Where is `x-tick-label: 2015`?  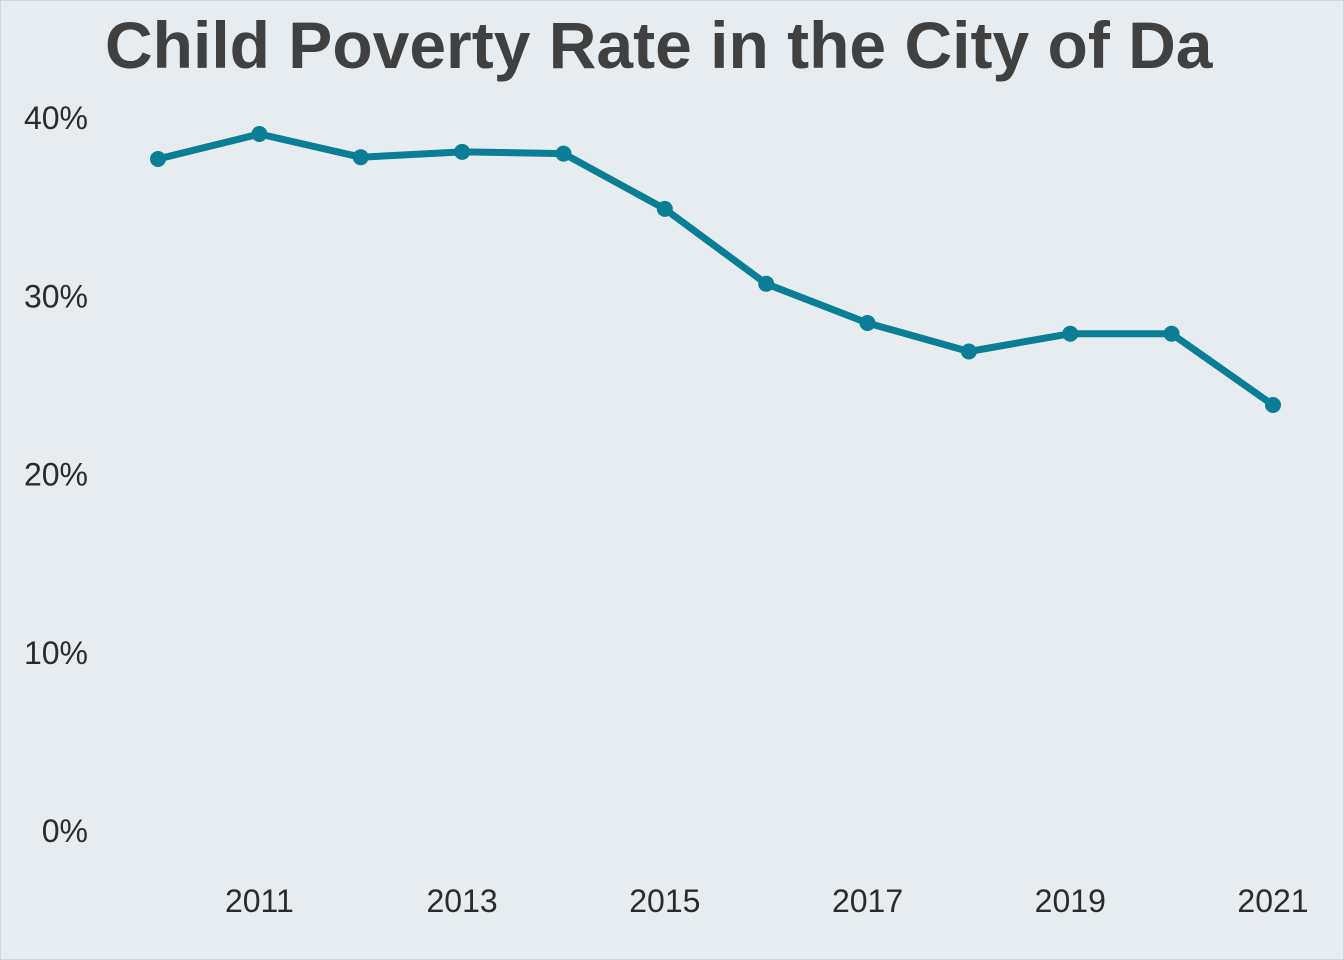
x-tick-label: 2015 is located at coordinates (664, 901).